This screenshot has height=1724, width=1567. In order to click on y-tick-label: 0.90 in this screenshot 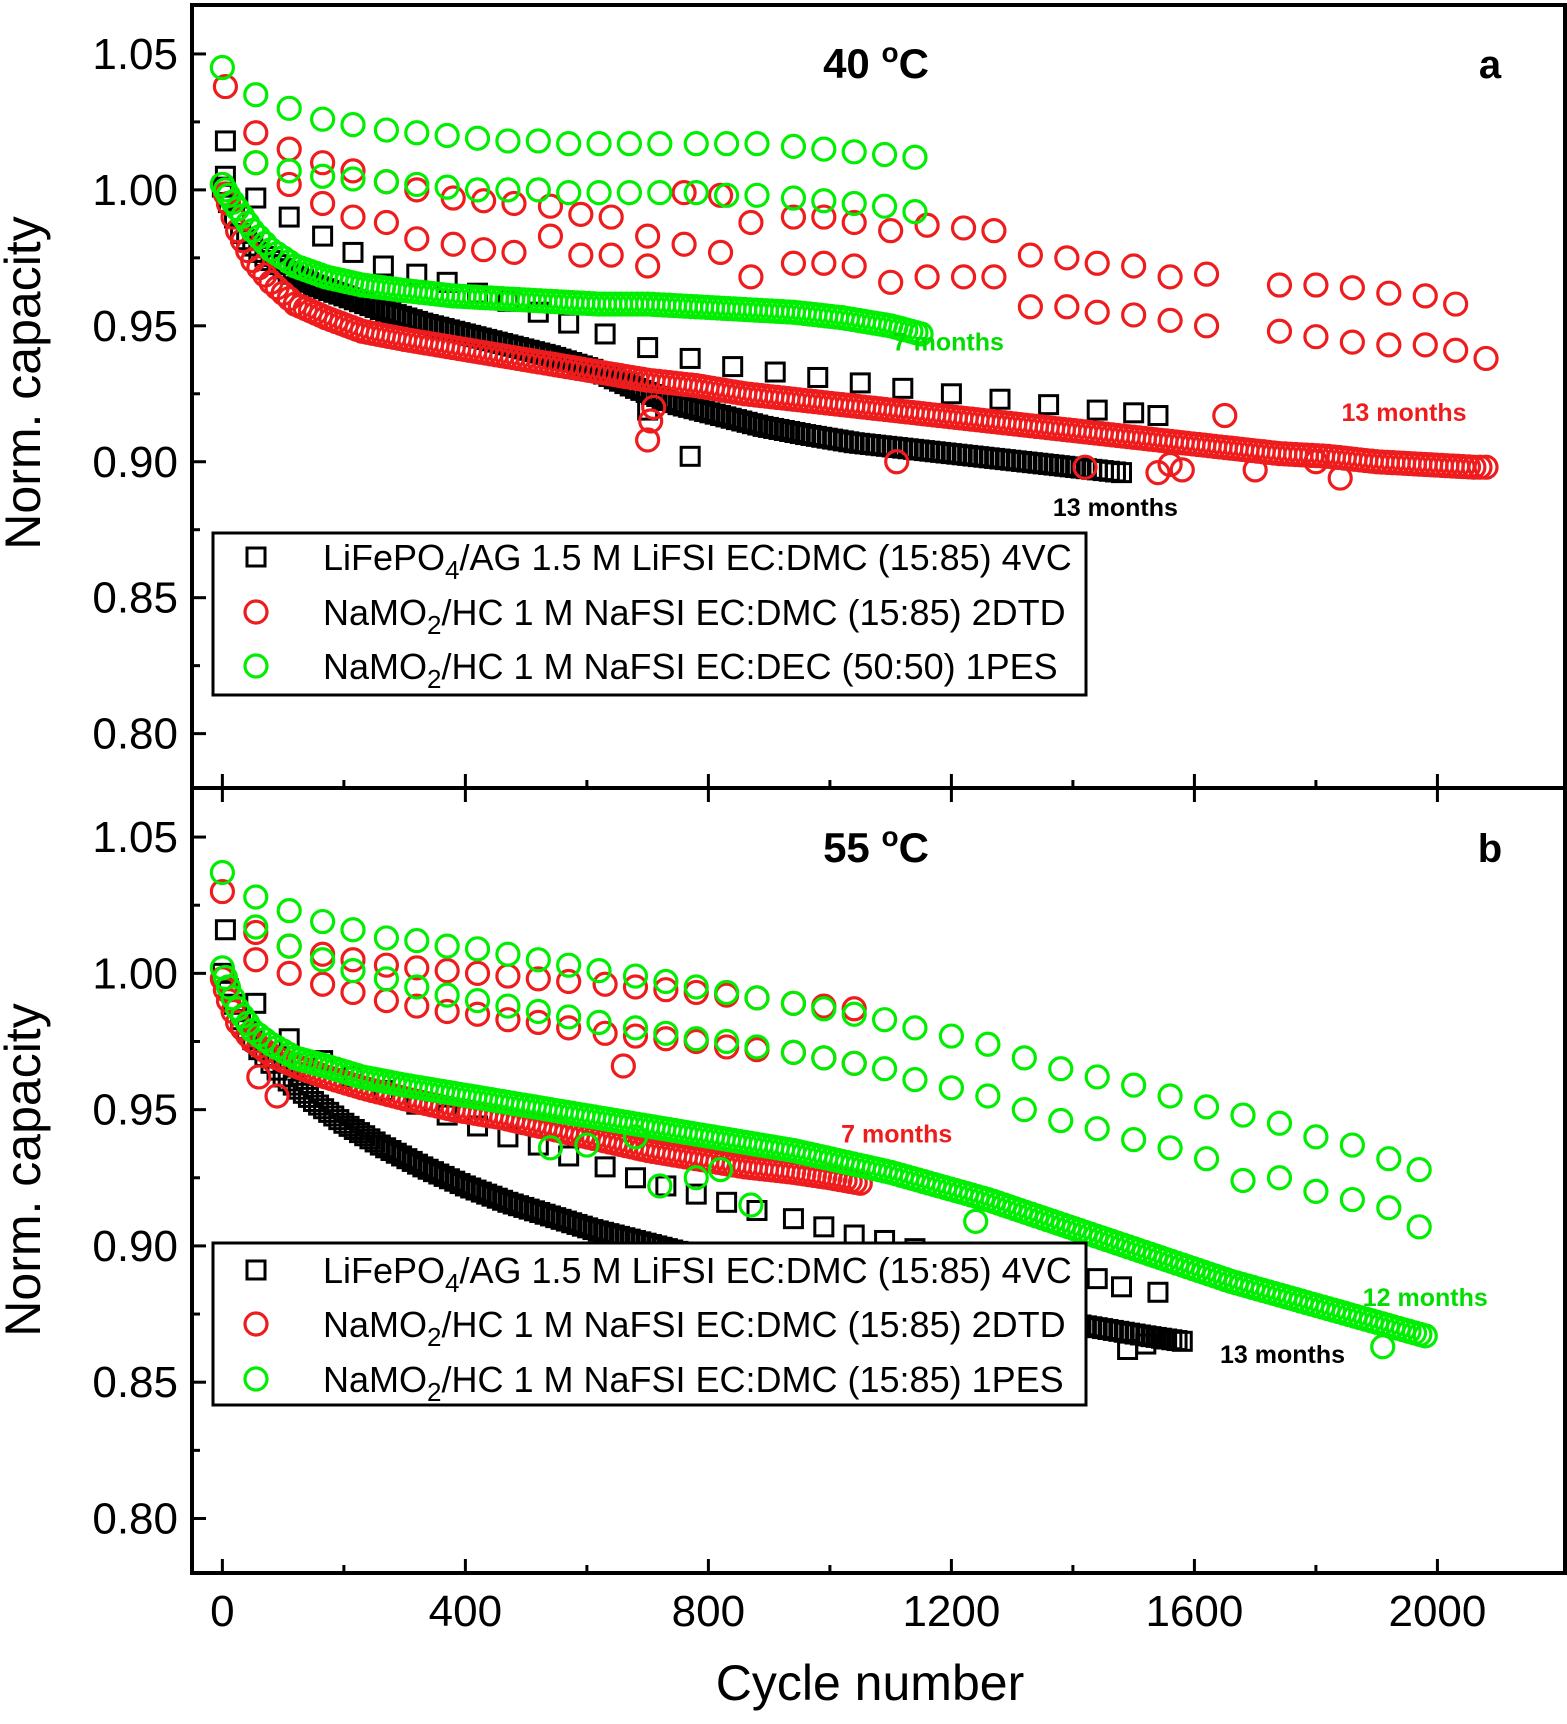, I will do `click(135, 1246)`.